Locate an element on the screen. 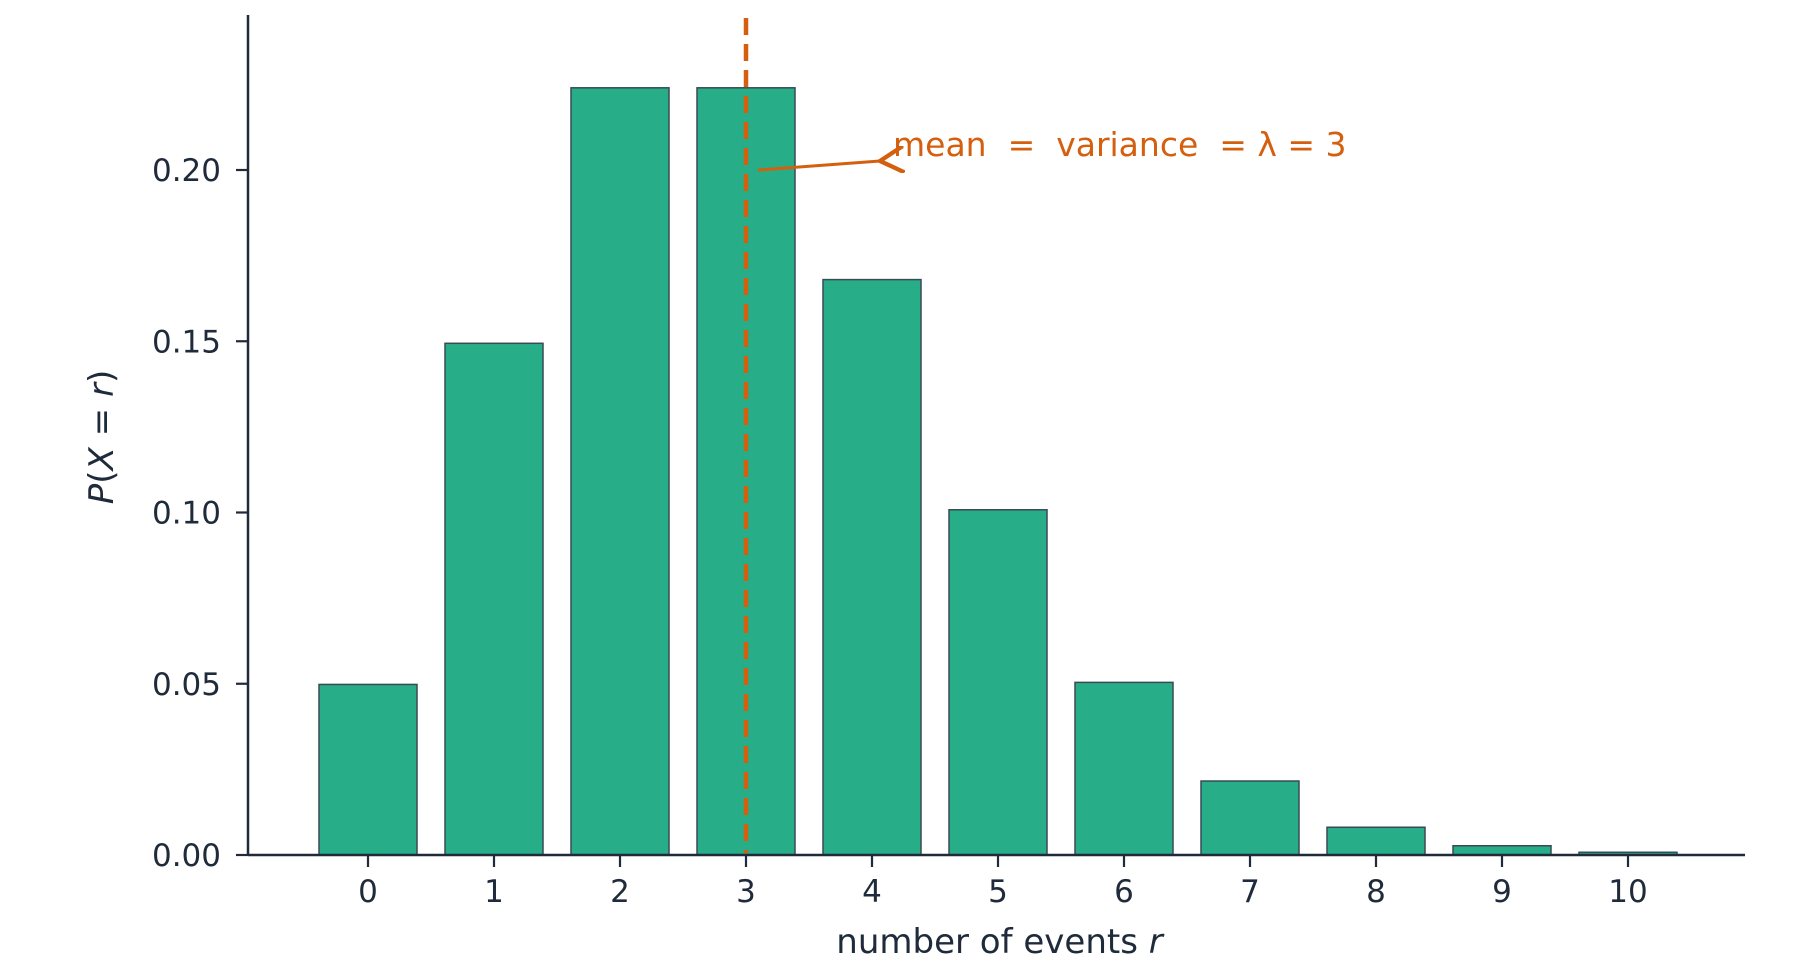 The height and width of the screenshot is (973, 1800). y-axis-label: P(X = r) is located at coordinates (102, 437).